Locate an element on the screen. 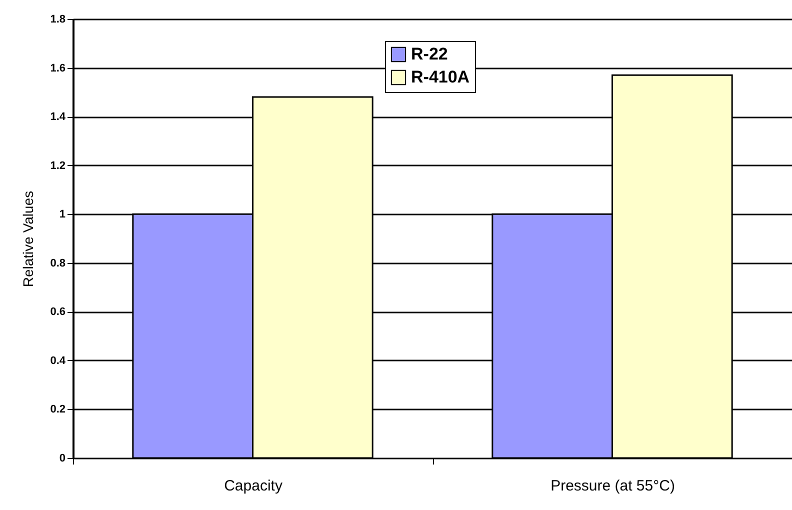 The height and width of the screenshot is (510, 792). y-tick-label: 1 is located at coordinates (62, 214).